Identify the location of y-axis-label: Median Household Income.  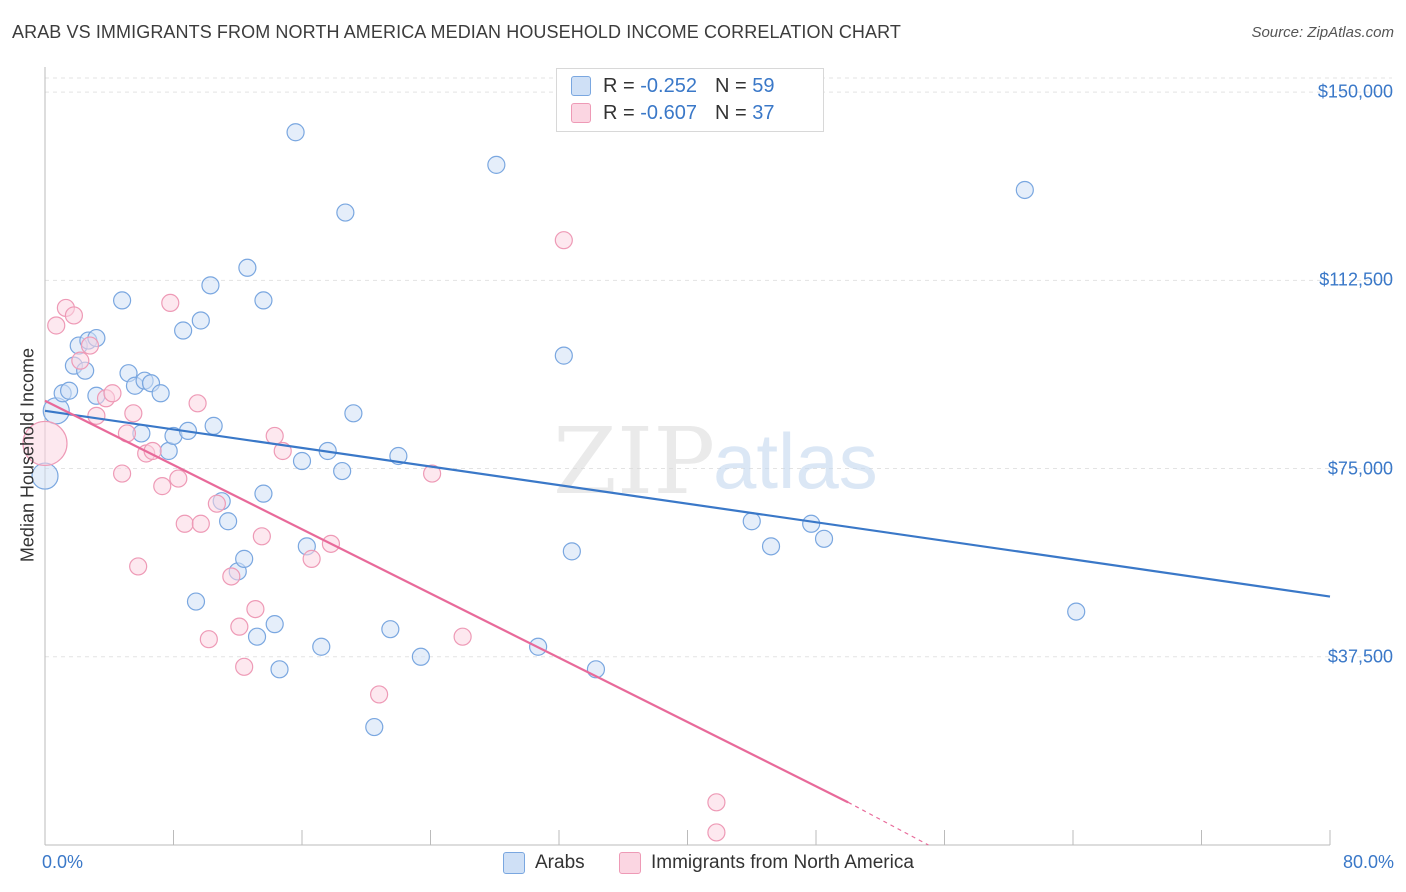
(27, 455).